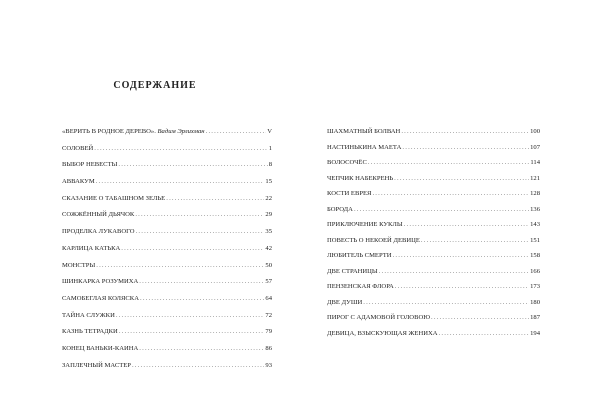 Image resolution: width=600 pixels, height=411 pixels. Describe the element at coordinates (167, 286) in the screenshot. I see `toc-entry: ШИНКАРКА РОЗУМИХА 57` at that location.